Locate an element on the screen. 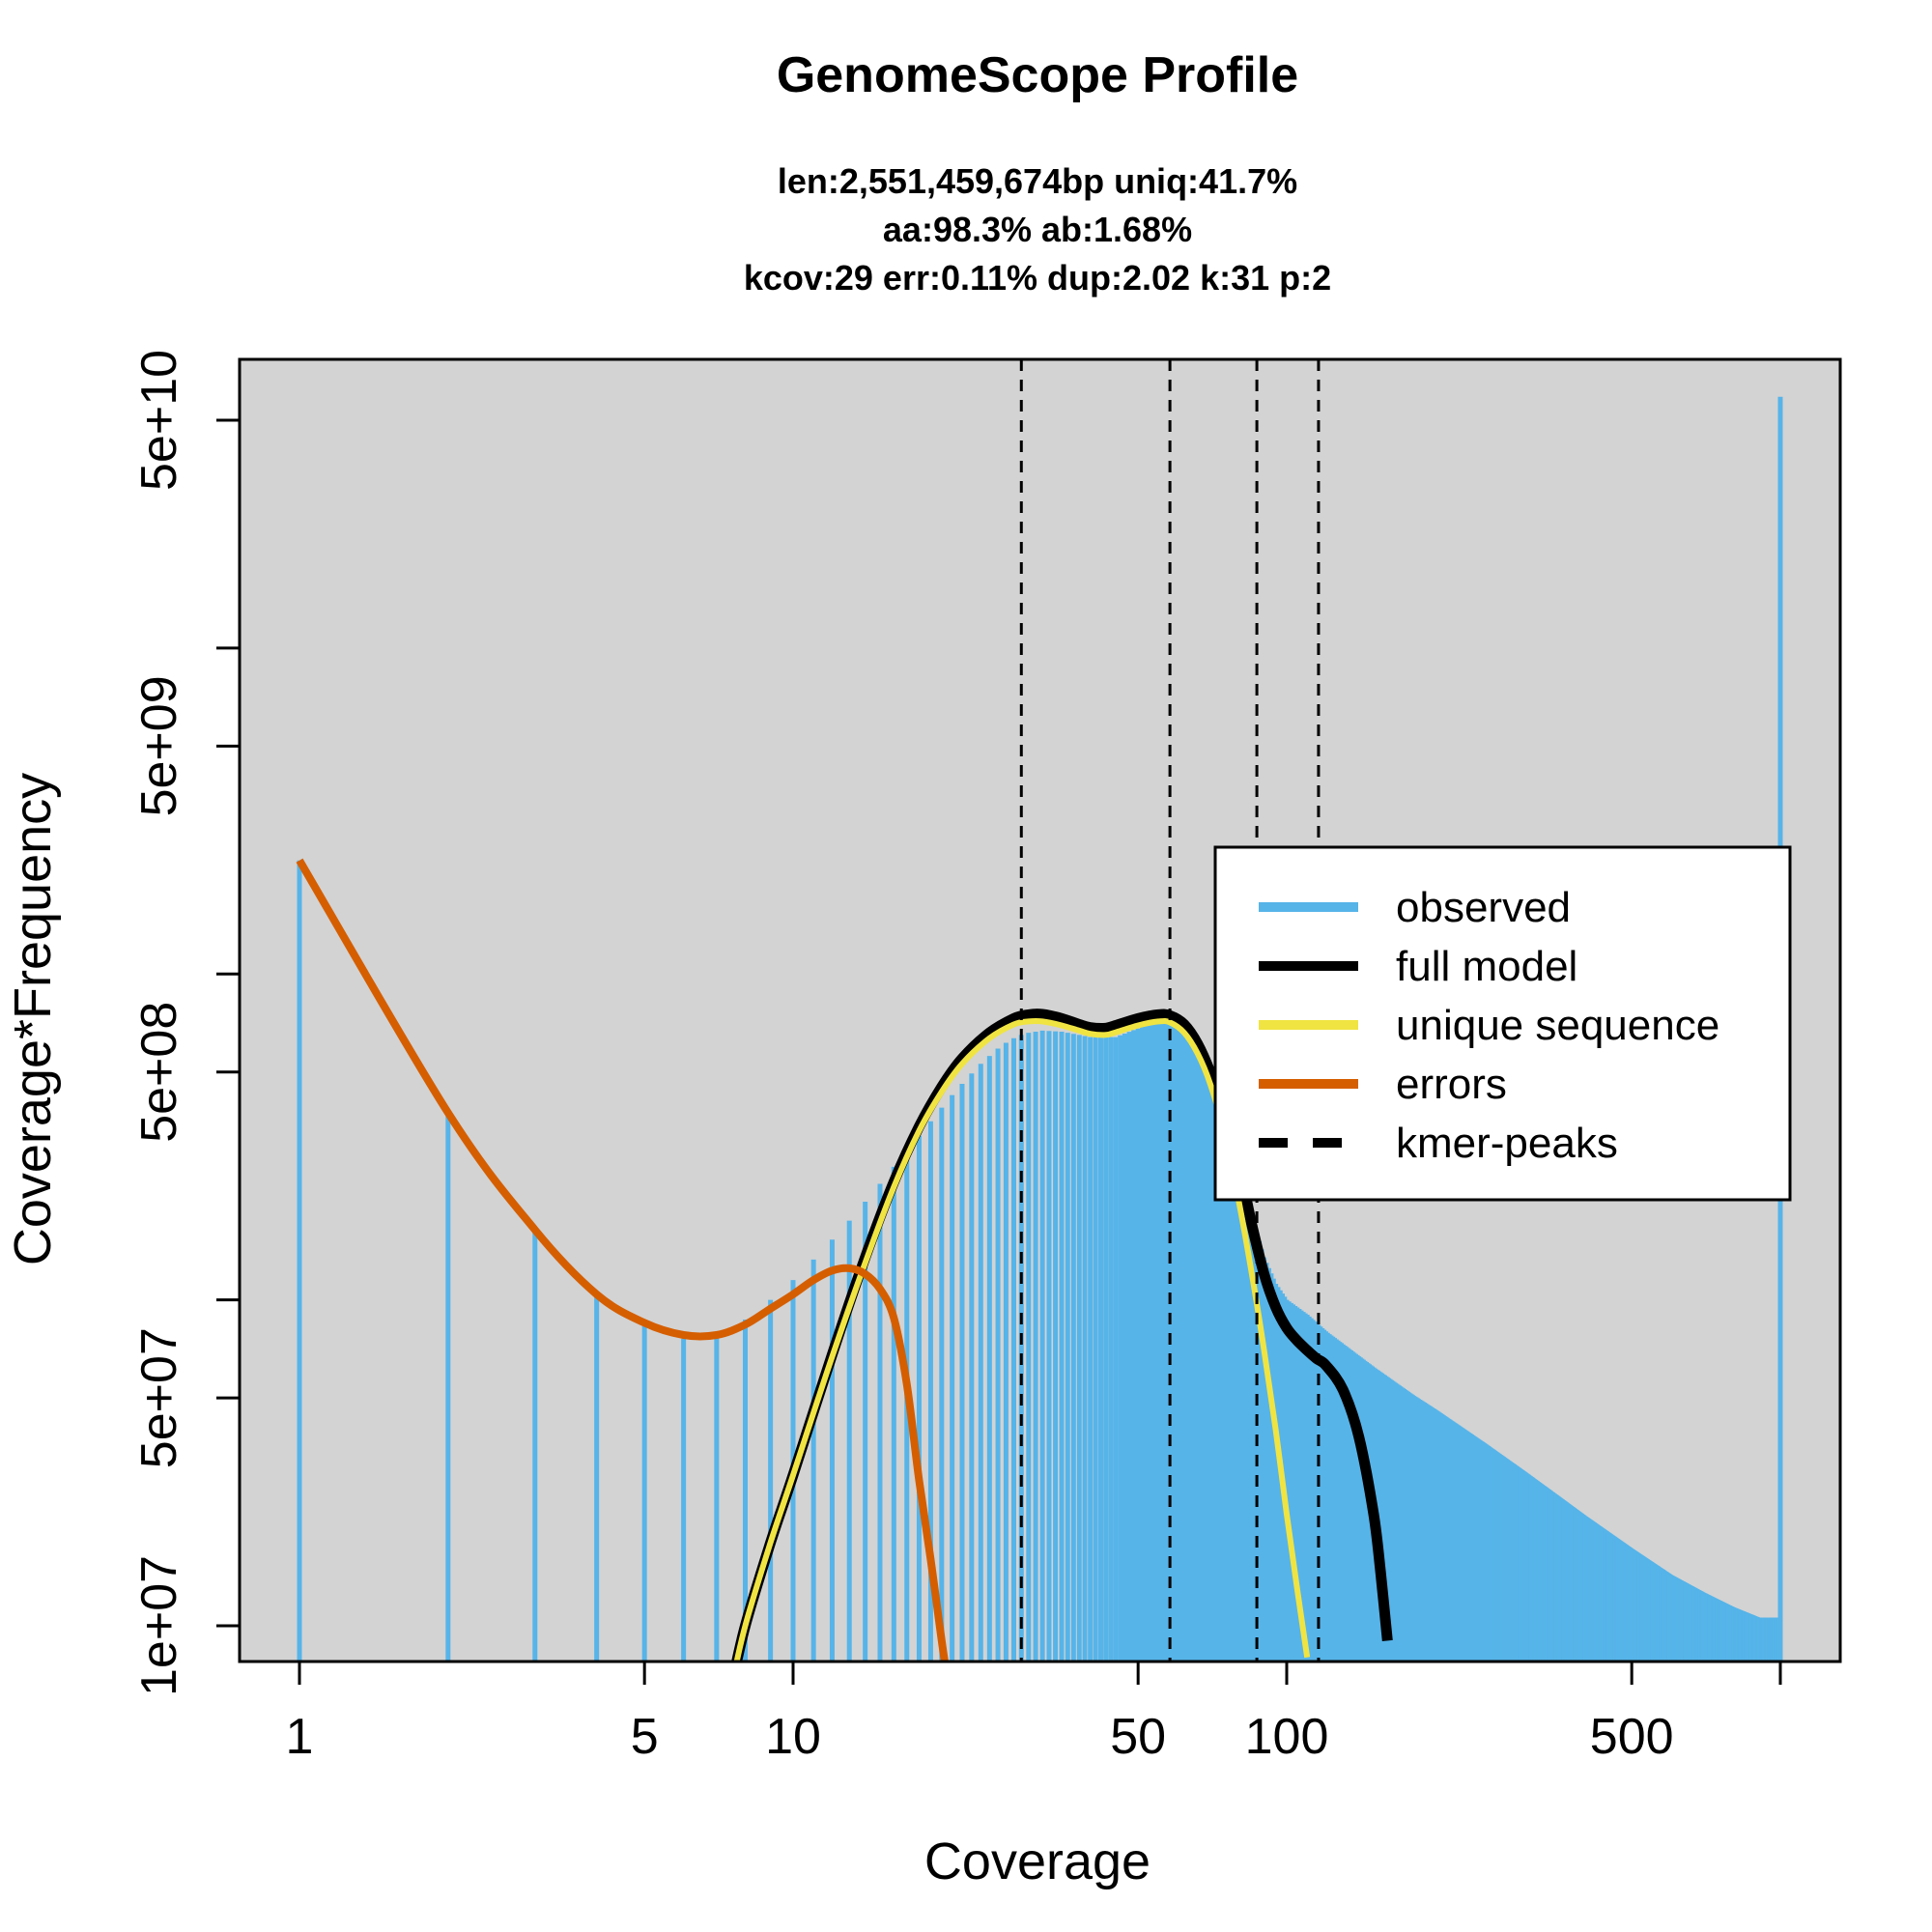  y-tick-label: 5e+08 is located at coordinates (159, 1072).